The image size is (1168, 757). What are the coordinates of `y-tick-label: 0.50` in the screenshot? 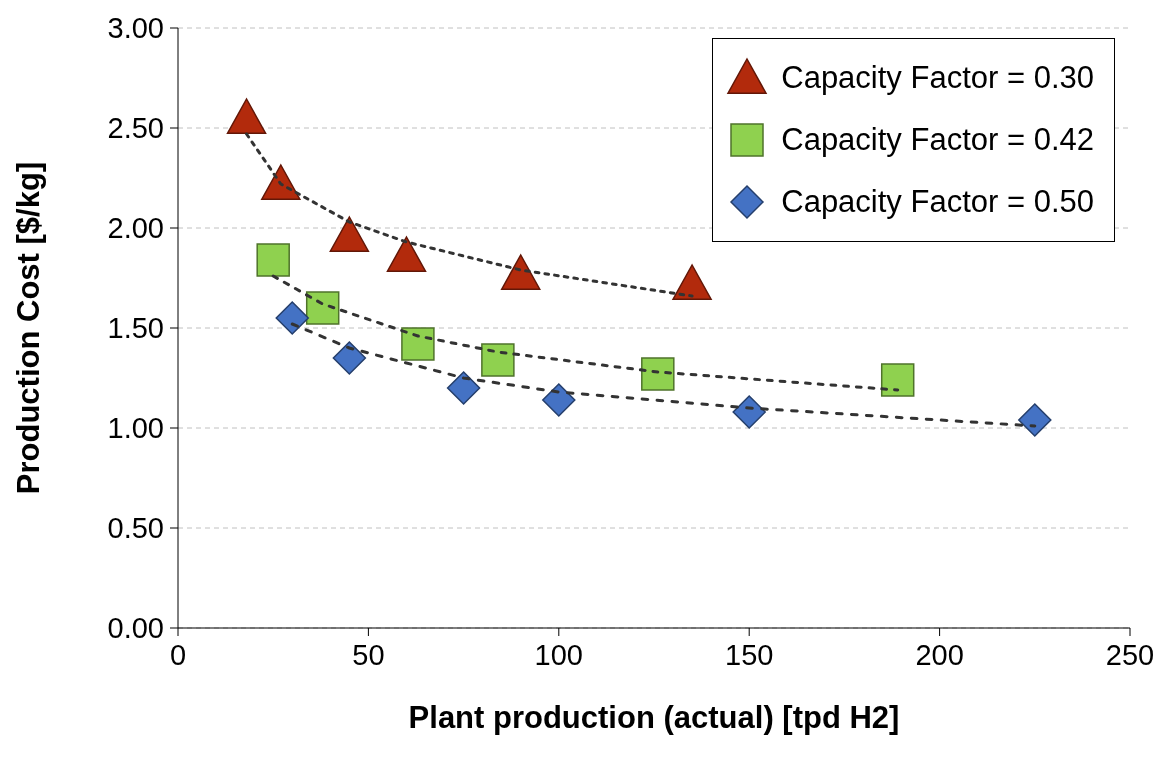 It's located at (135, 528).